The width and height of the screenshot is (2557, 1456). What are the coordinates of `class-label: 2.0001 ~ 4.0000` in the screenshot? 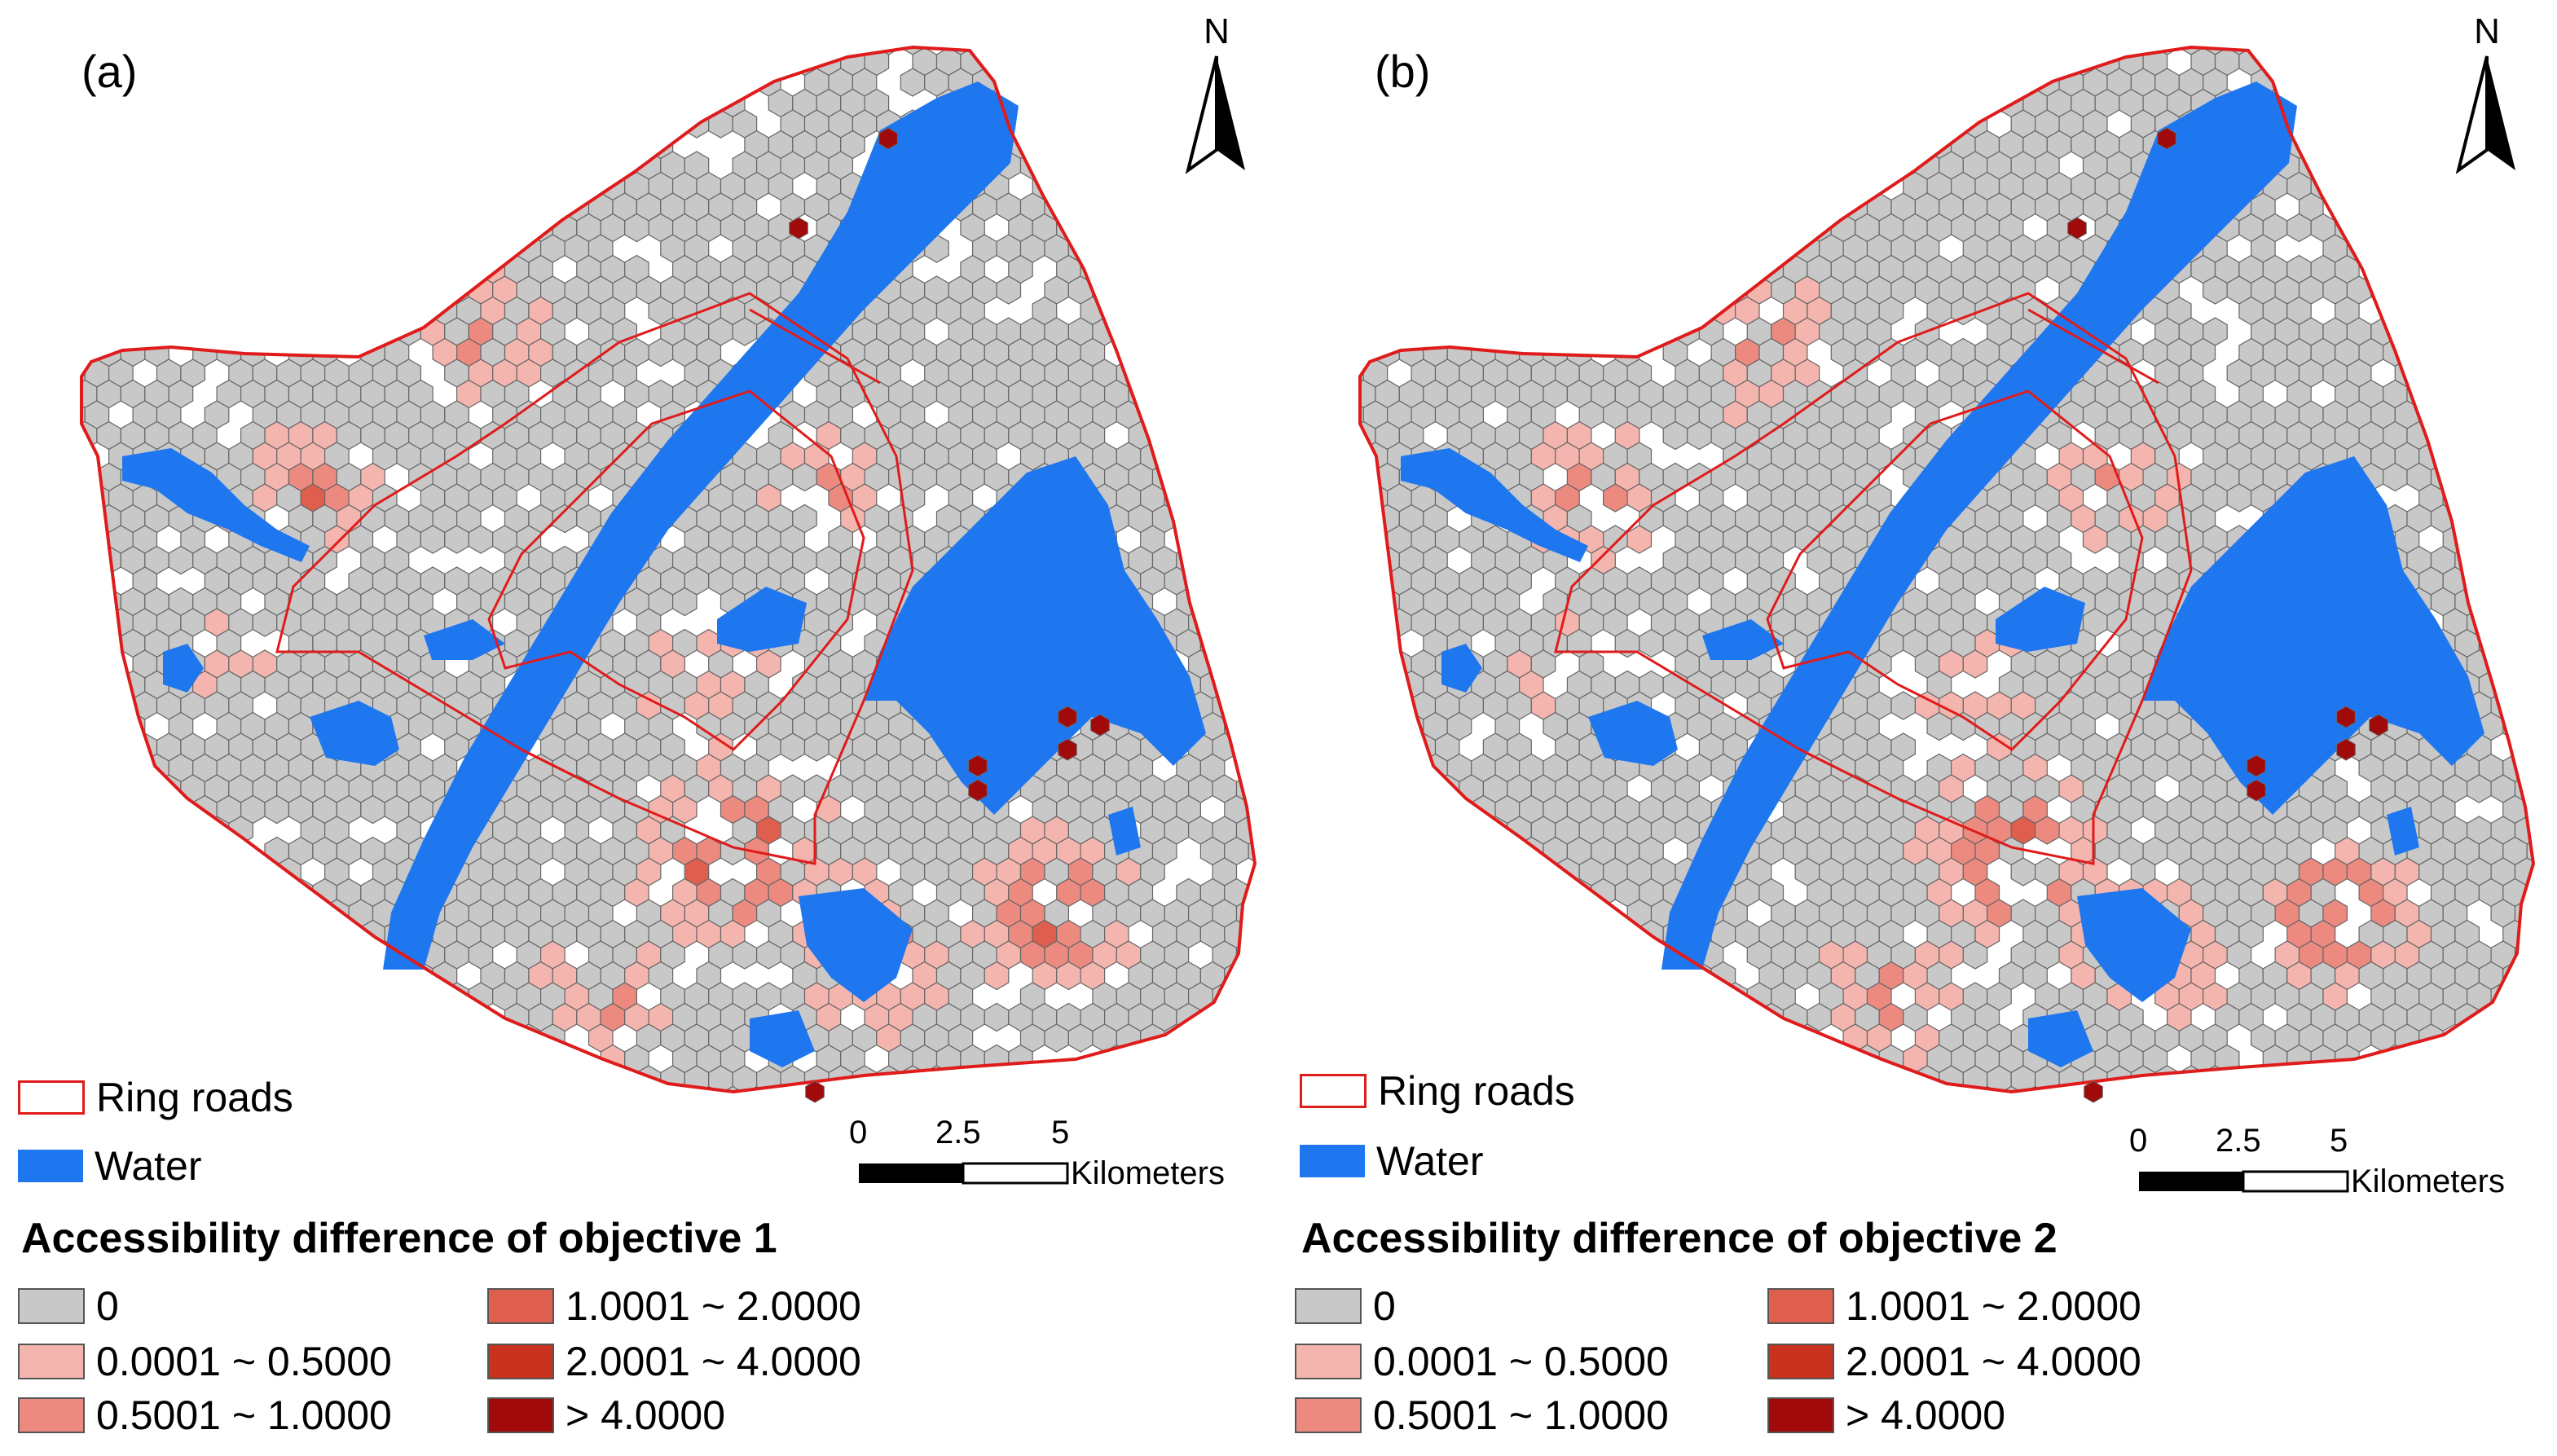 It's located at (713, 1362).